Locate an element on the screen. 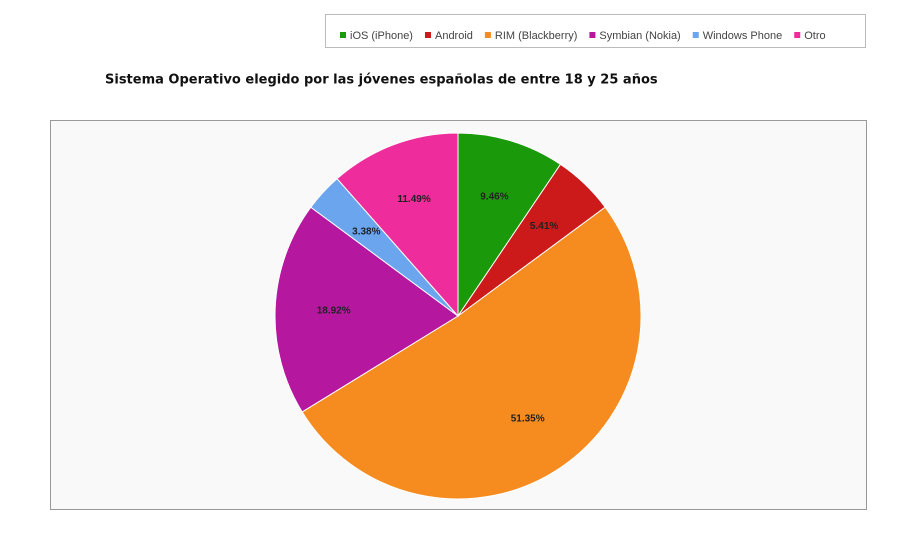  value-label: 5.41% is located at coordinates (544, 226).